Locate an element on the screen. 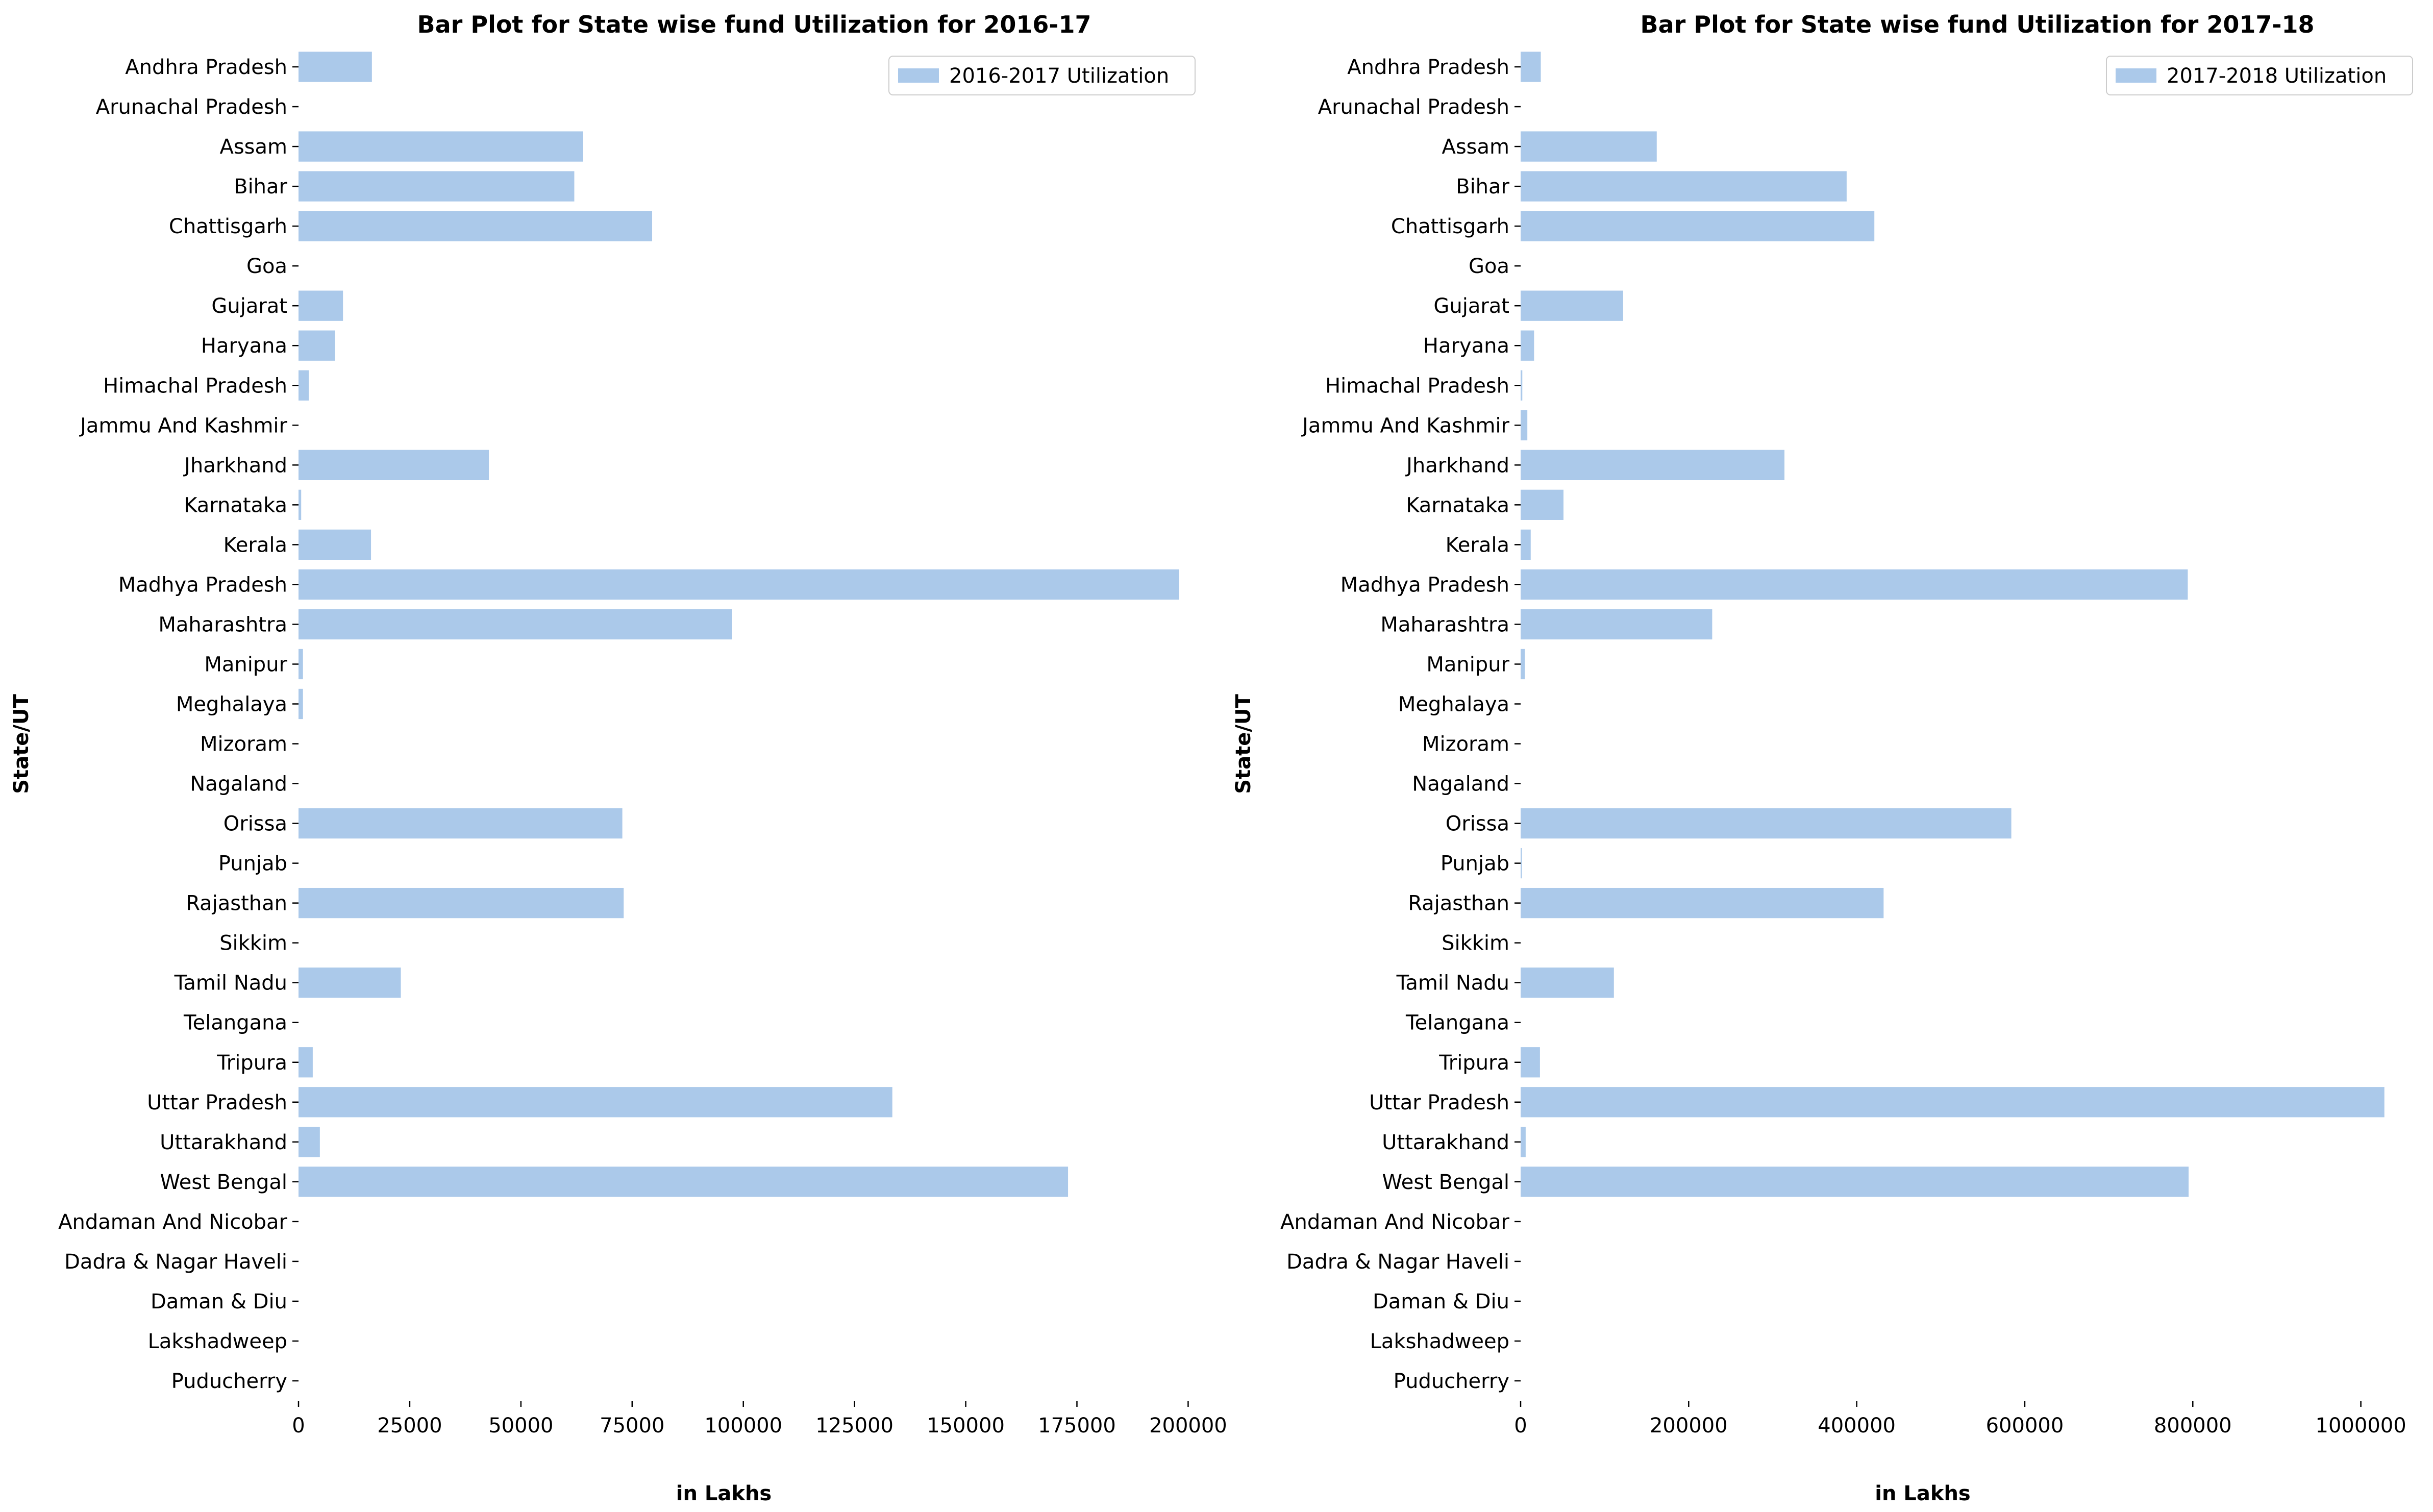 The image size is (2433, 1512). y-tick-label: Sikkim is located at coordinates (1476, 943).